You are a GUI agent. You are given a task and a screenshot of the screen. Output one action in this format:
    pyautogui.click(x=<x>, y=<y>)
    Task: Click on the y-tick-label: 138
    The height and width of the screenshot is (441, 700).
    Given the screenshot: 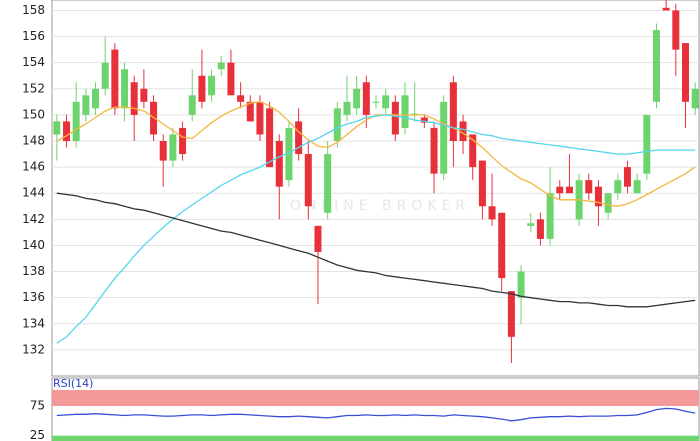 What is the action you would take?
    pyautogui.click(x=33, y=271)
    